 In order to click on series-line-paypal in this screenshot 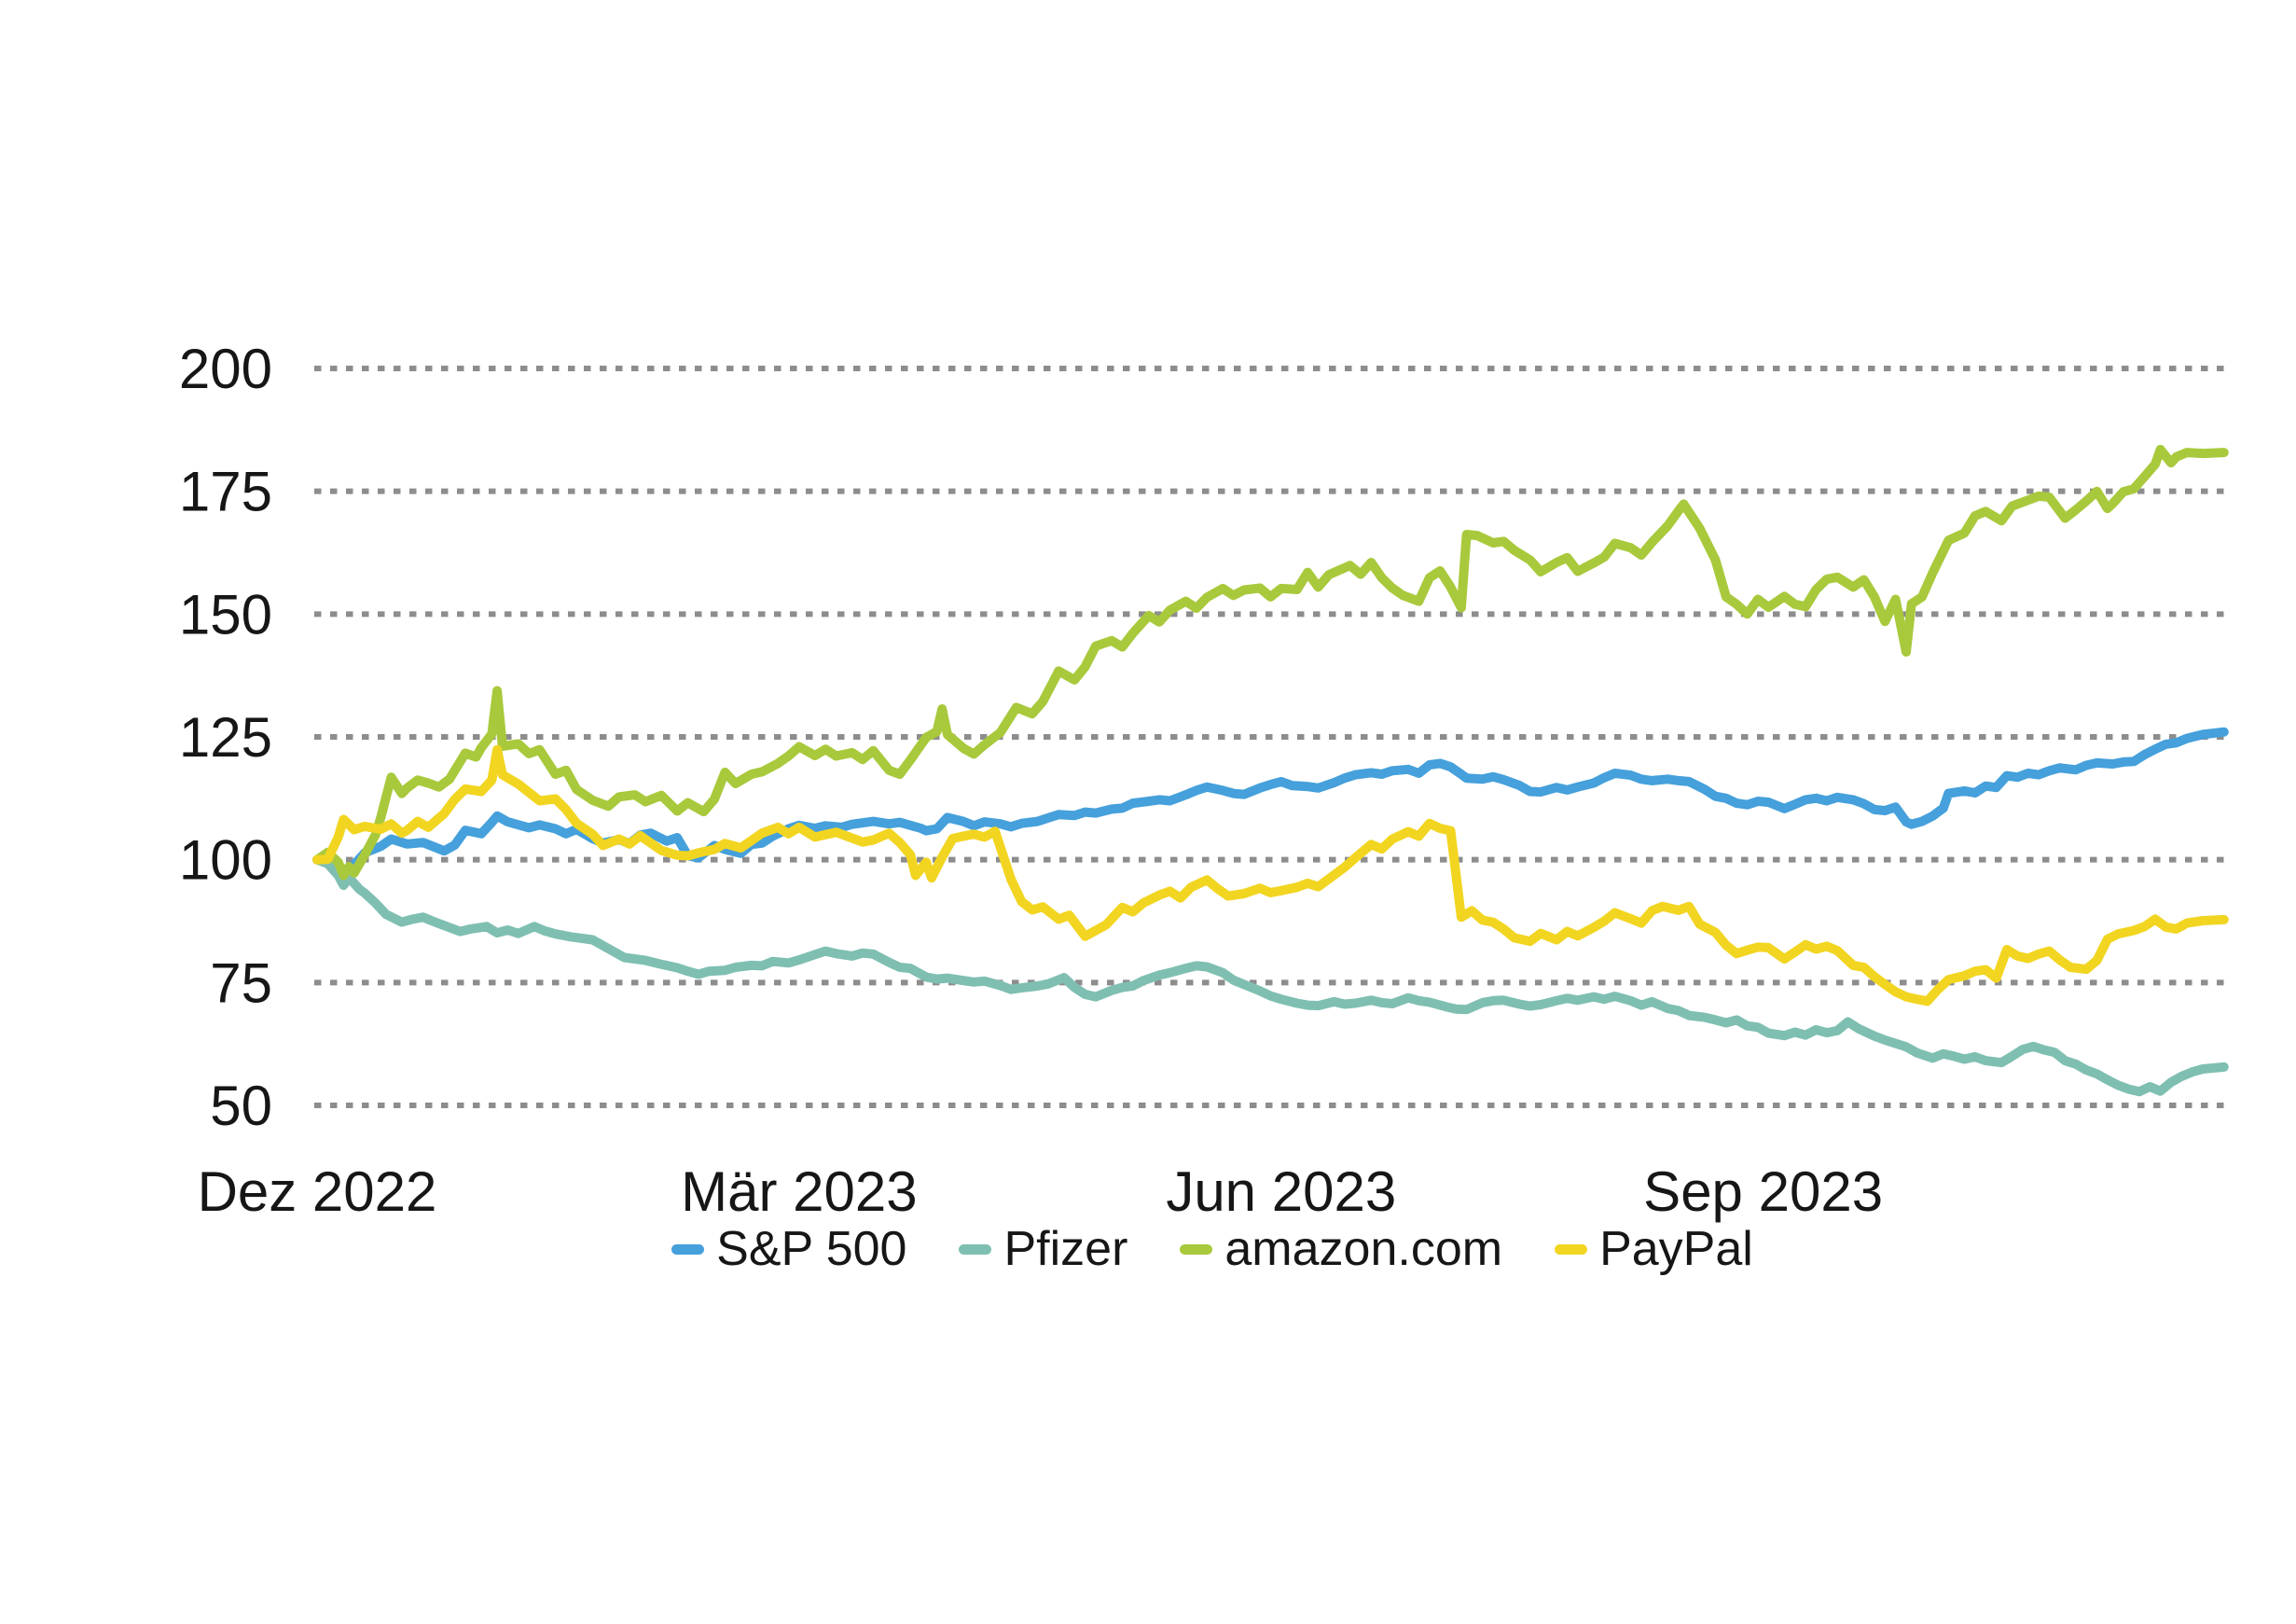, I will do `click(1270, 875)`.